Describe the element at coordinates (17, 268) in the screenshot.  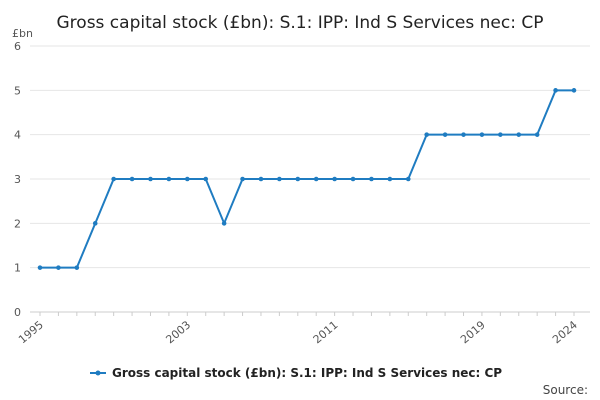
I see `y-tick-label: 1` at that location.